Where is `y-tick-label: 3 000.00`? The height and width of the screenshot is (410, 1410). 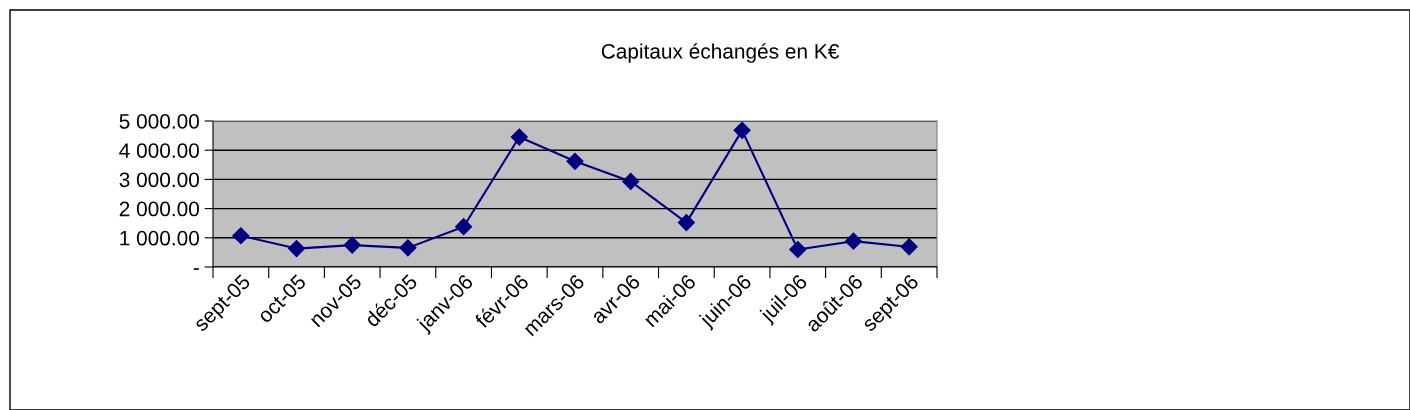
y-tick-label: 3 000.00 is located at coordinates (159, 180).